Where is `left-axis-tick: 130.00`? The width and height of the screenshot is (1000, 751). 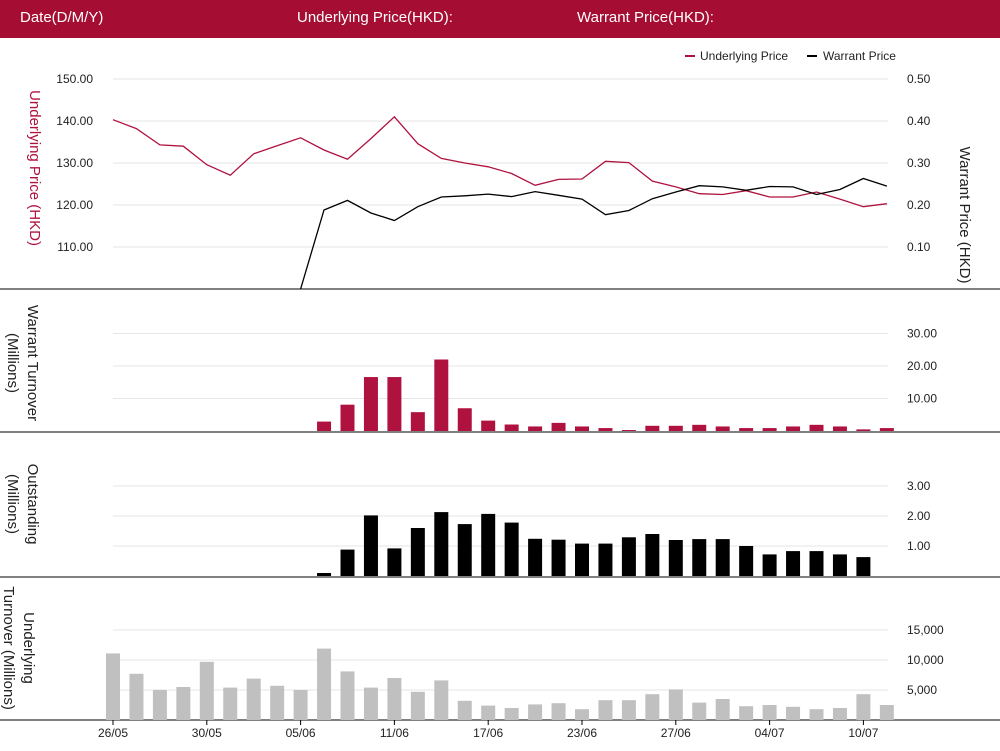
left-axis-tick: 130.00 is located at coordinates (74, 163).